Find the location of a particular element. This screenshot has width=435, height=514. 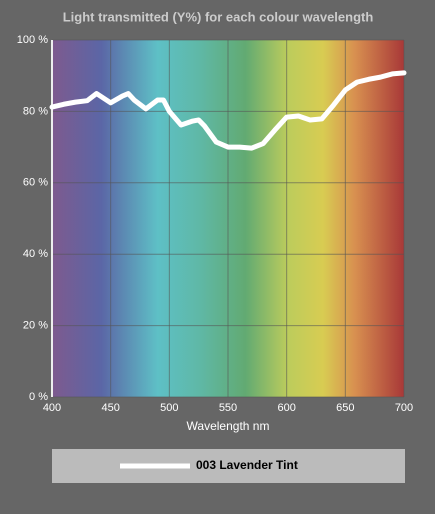

y-tick-label: 20 % is located at coordinates (35, 326).